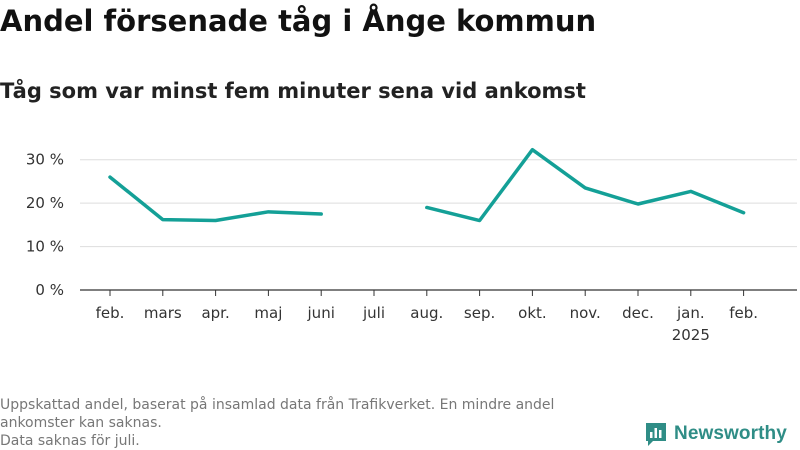 Image resolution: width=800 pixels, height=450 pixels. What do you see at coordinates (45, 203) in the screenshot?
I see `y-tick-label: 20 %` at bounding box center [45, 203].